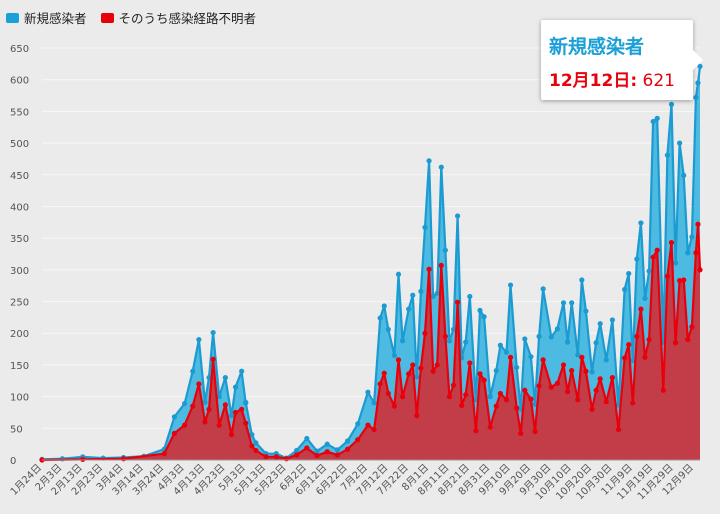 Image resolution: width=720 pixels, height=514 pixels. What do you see at coordinates (19, 239) in the screenshot?
I see `y-tick-label: 350` at bounding box center [19, 239].